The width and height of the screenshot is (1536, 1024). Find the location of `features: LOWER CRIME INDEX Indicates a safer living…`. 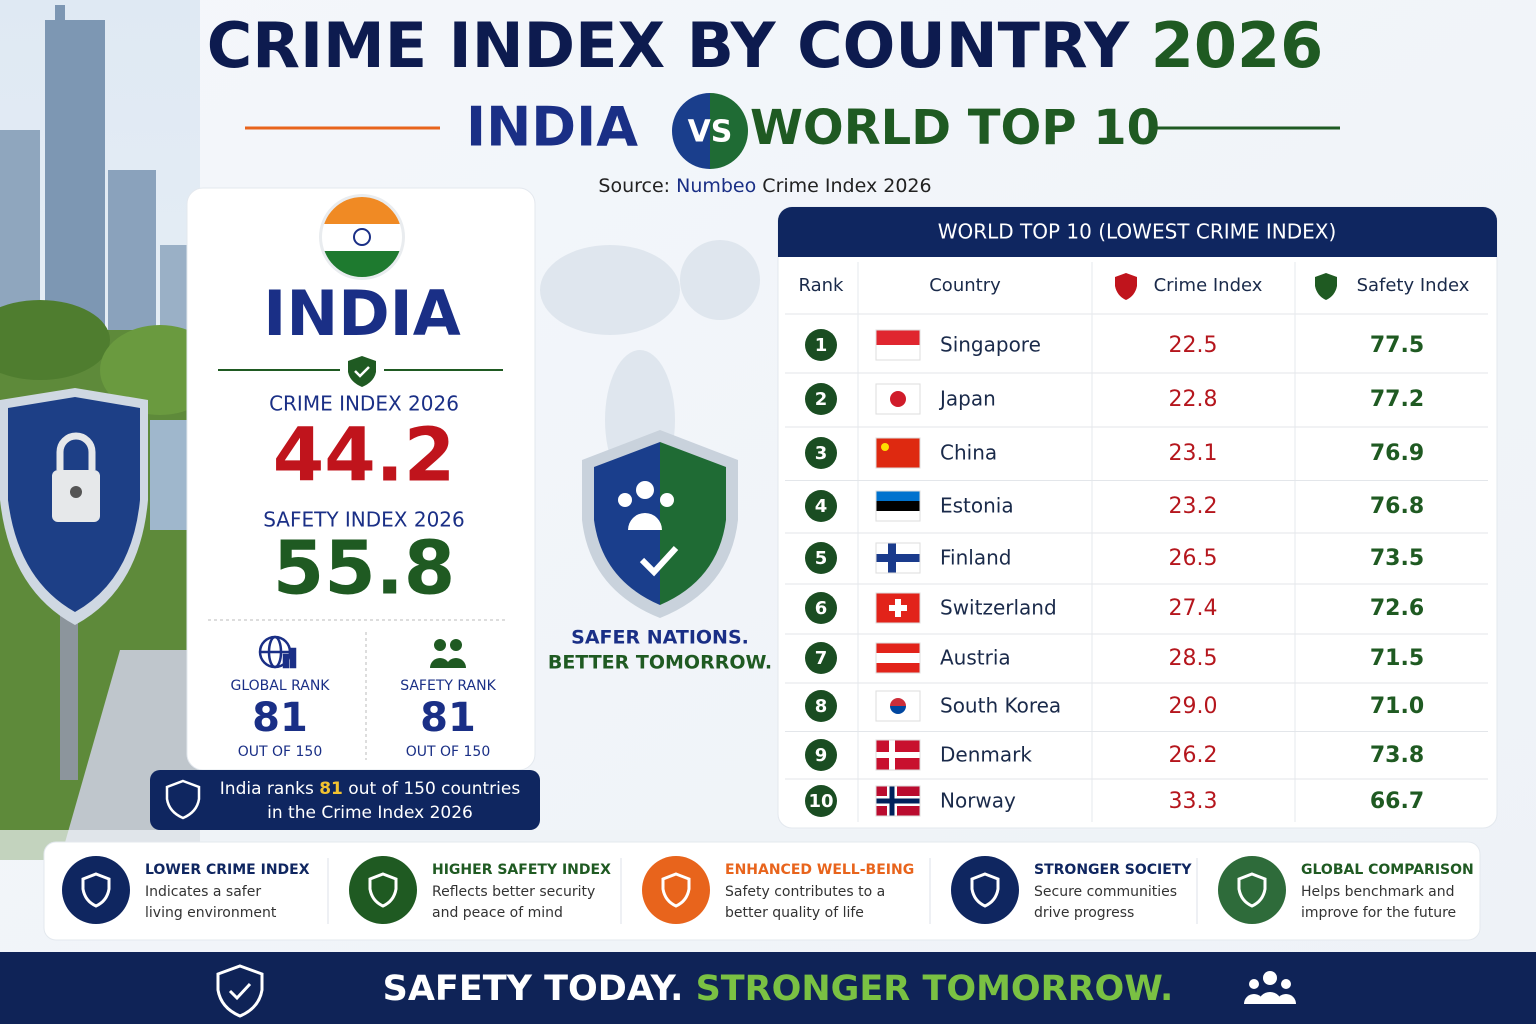

features: LOWER CRIME INDEX Indicates a safer living… is located at coordinates (762, 891).